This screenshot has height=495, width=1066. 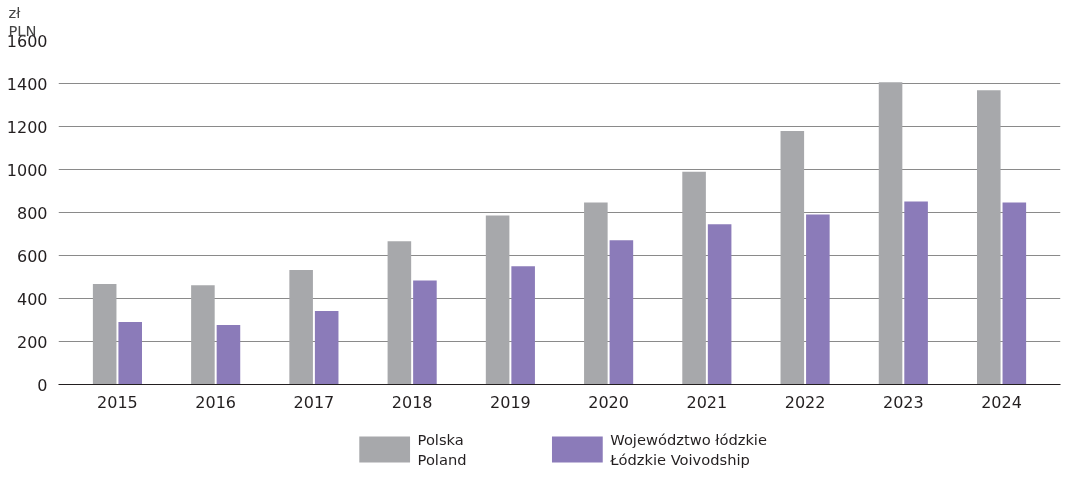 I want to click on y-tick-label: 1000, so click(x=27, y=170).